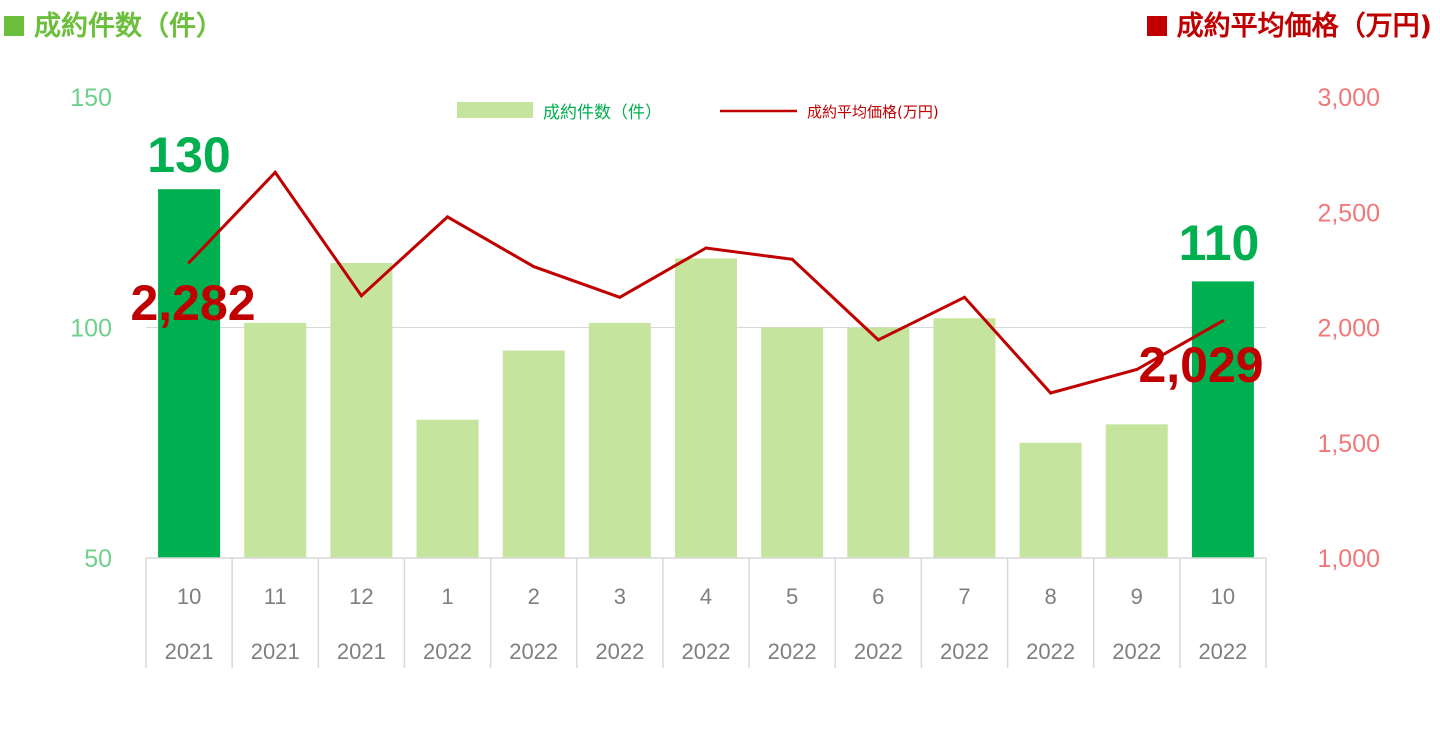  What do you see at coordinates (14, 26) in the screenshot?
I see `green-square-icon` at bounding box center [14, 26].